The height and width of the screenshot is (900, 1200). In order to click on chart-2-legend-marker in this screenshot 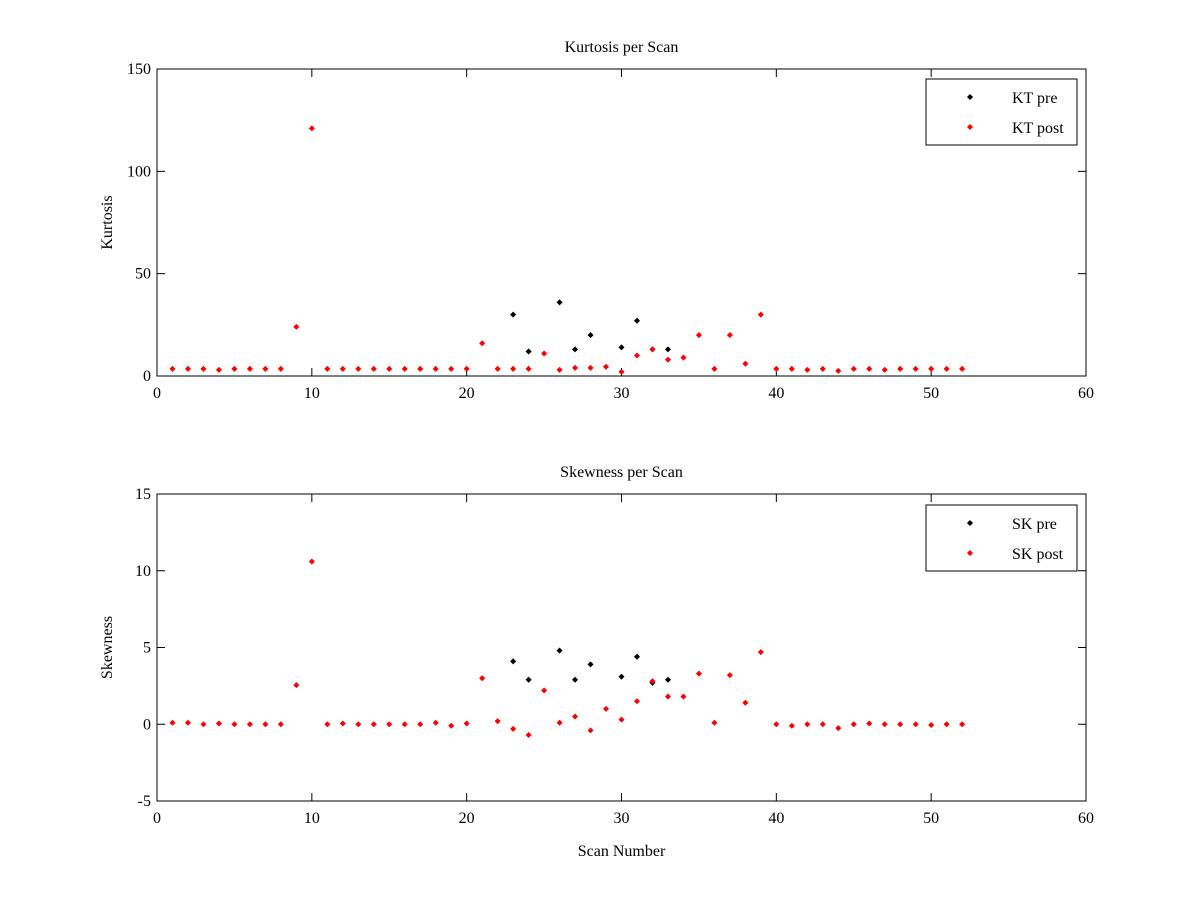, I will do `click(970, 553)`.